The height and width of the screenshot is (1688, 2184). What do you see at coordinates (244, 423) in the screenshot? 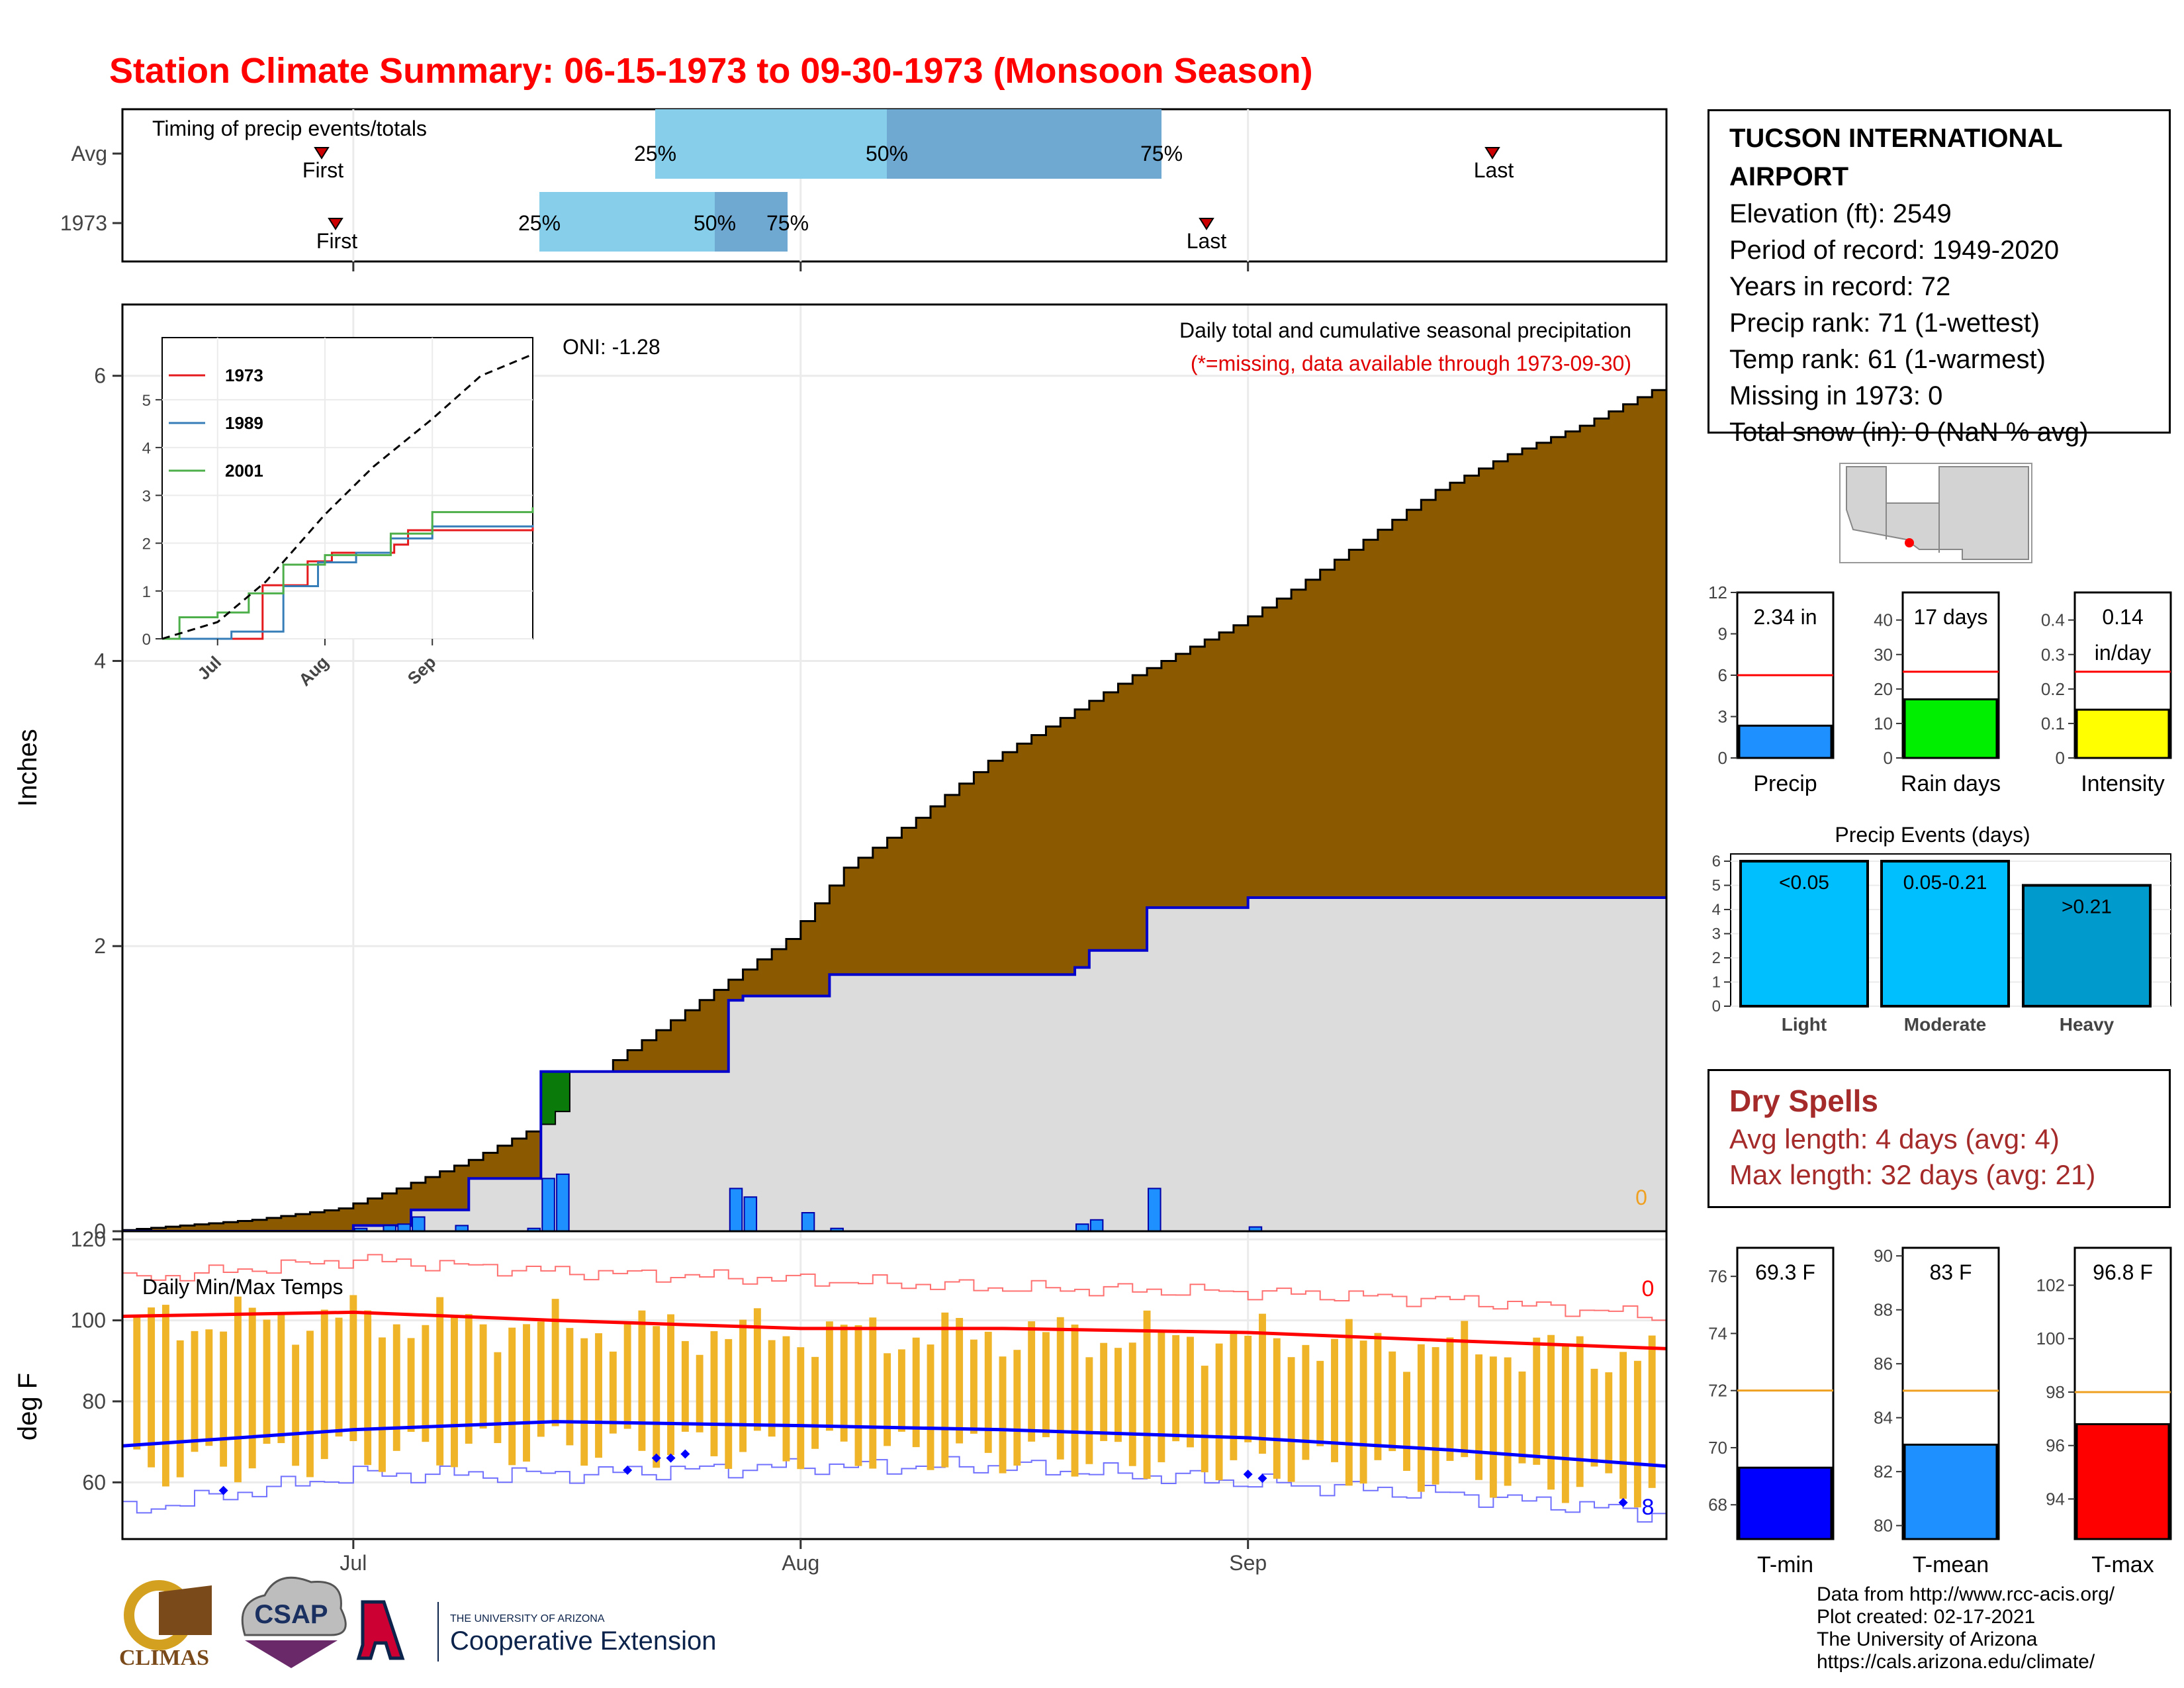
I see `inset-legend-label: 1989` at bounding box center [244, 423].